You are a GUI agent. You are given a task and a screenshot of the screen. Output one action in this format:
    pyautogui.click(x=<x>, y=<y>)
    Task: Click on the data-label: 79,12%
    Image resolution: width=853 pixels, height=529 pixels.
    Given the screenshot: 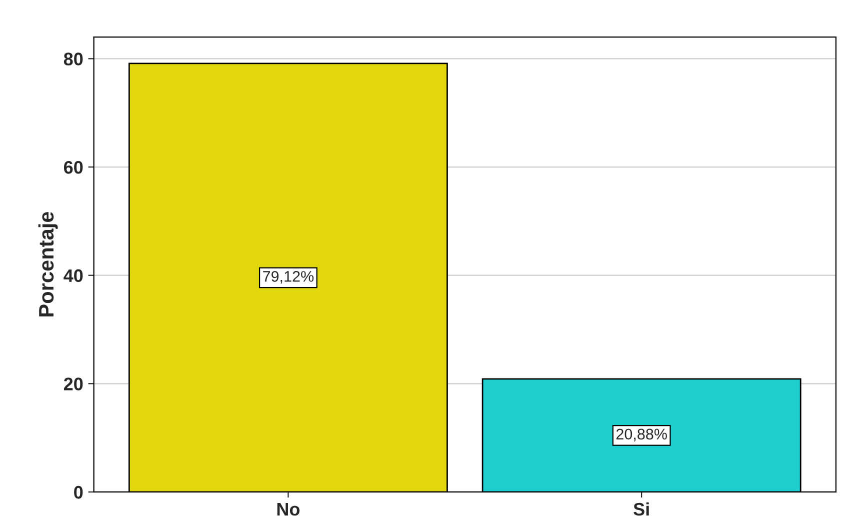 What is the action you would take?
    pyautogui.click(x=288, y=277)
    